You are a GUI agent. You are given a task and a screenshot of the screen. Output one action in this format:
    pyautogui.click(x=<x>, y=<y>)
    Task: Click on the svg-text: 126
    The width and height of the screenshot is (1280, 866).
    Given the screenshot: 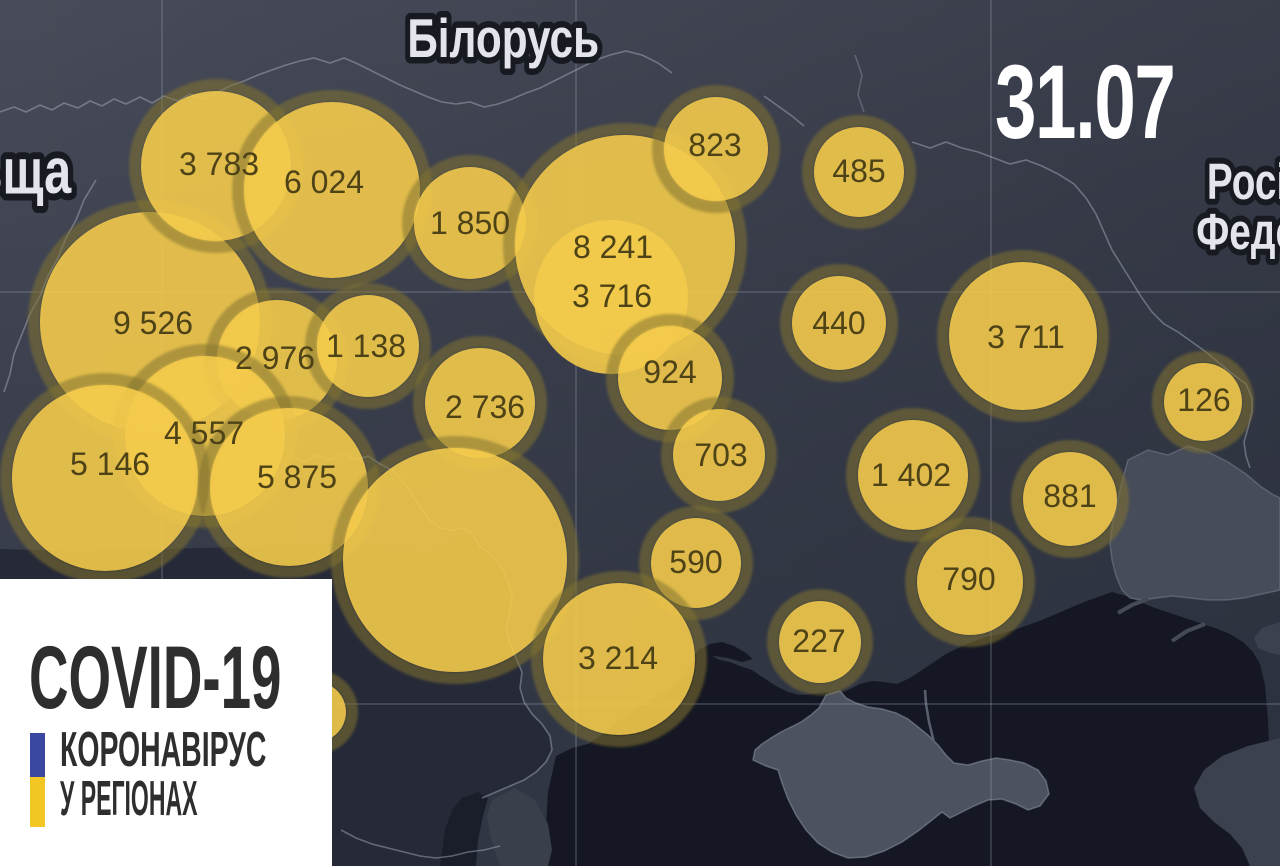 What is the action you would take?
    pyautogui.click(x=1203, y=400)
    